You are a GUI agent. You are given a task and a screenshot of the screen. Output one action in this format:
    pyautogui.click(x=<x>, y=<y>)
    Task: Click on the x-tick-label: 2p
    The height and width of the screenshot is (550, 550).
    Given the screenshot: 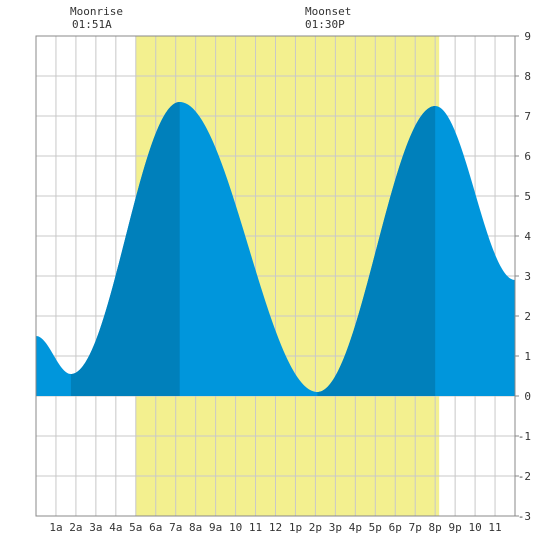 What is the action you would take?
    pyautogui.click(x=315, y=527)
    